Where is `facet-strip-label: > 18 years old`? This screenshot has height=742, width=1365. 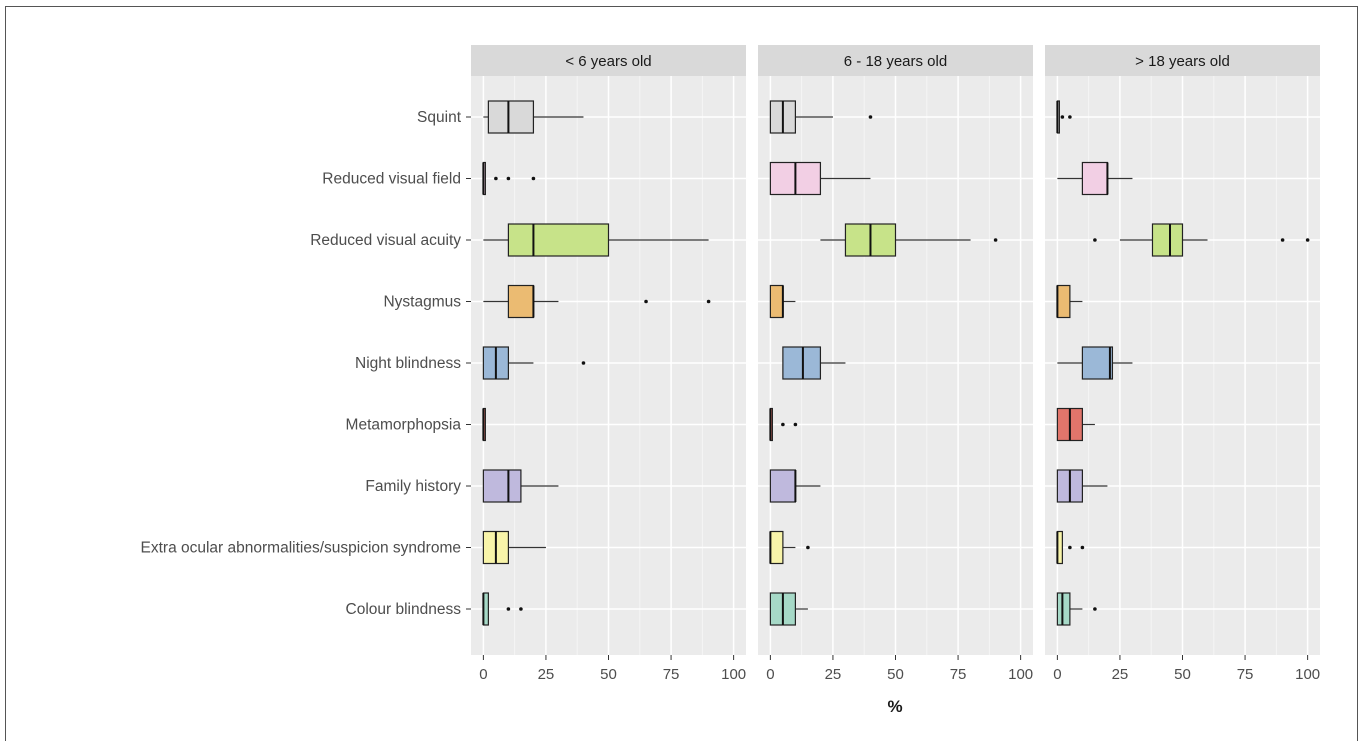
facet-strip-label: > 18 years old is located at coordinates (1182, 61).